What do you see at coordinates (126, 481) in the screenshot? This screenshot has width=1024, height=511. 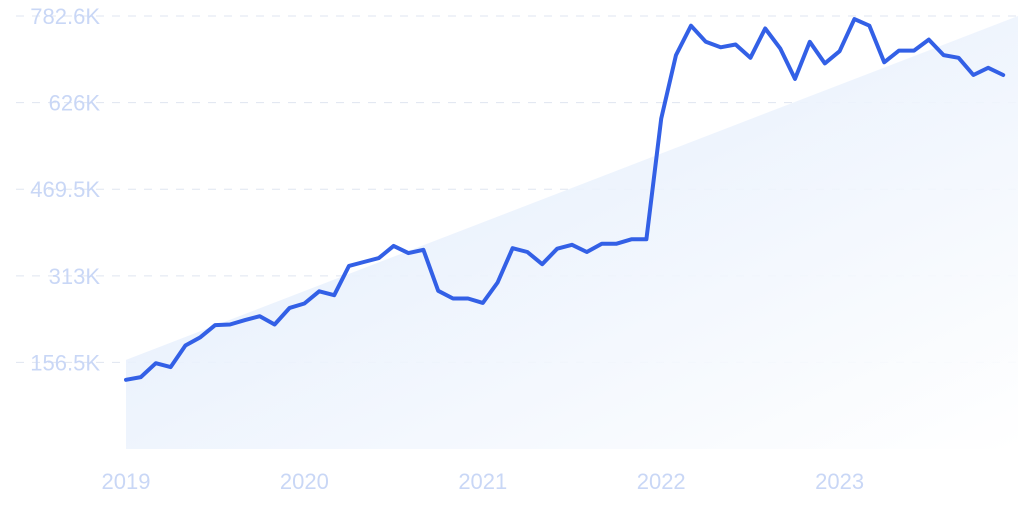 I see `x-tick-label: 2019` at bounding box center [126, 481].